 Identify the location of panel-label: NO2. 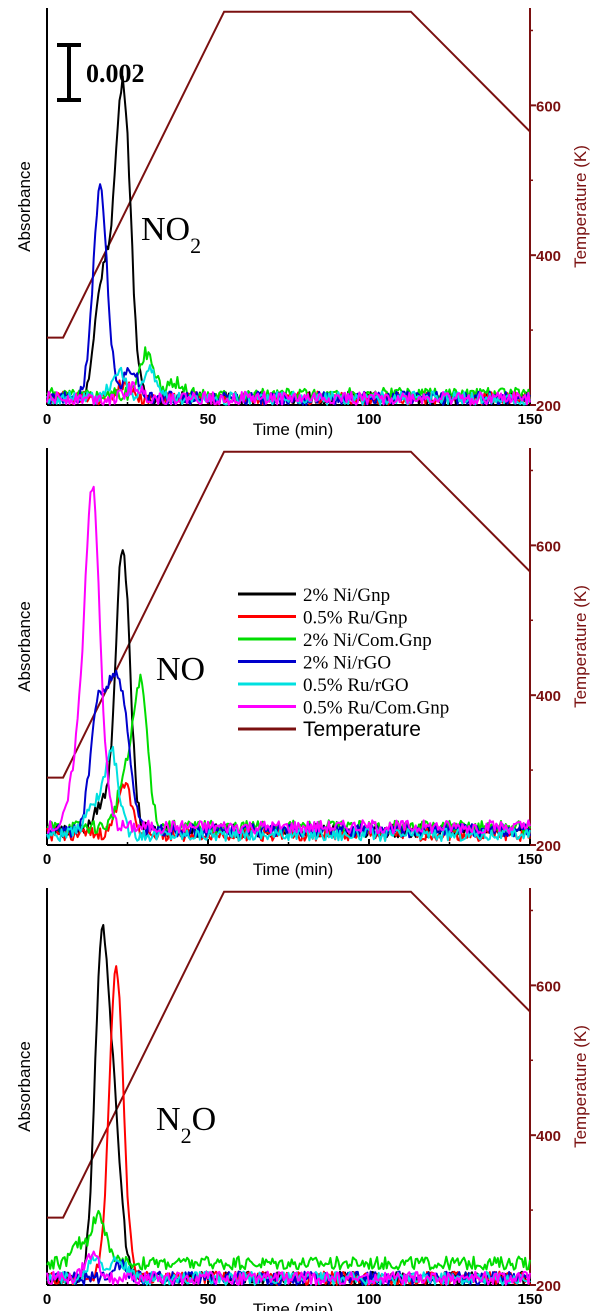
(171, 234).